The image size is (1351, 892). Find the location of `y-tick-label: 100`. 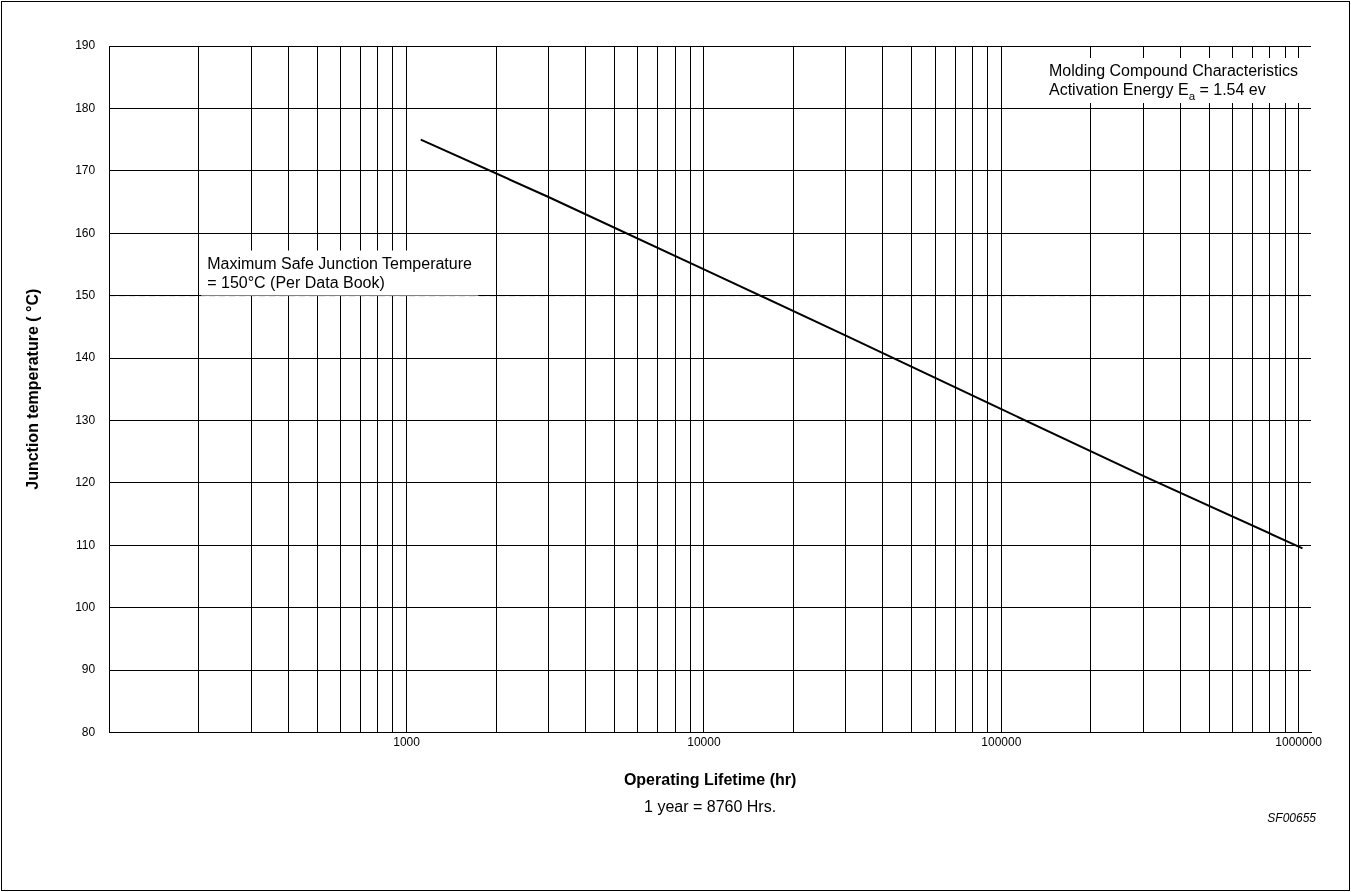

y-tick-label: 100 is located at coordinates (85, 606).